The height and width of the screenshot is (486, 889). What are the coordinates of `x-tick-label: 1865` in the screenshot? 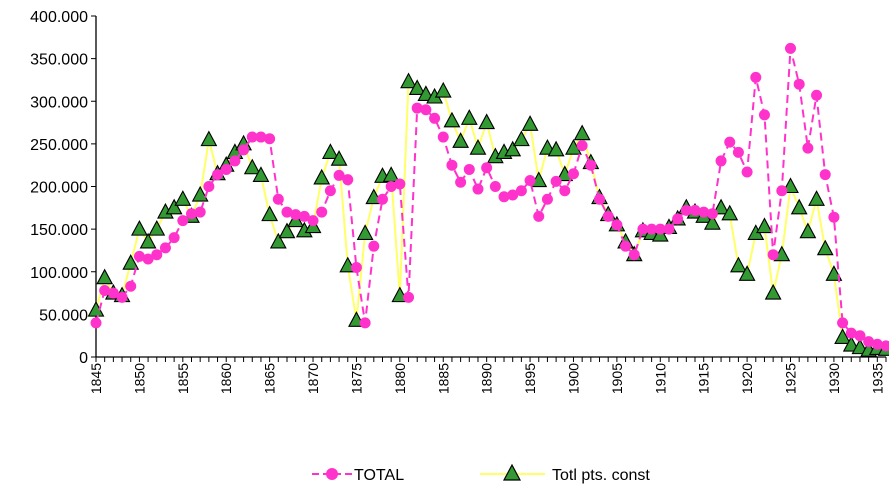 It's located at (270, 378).